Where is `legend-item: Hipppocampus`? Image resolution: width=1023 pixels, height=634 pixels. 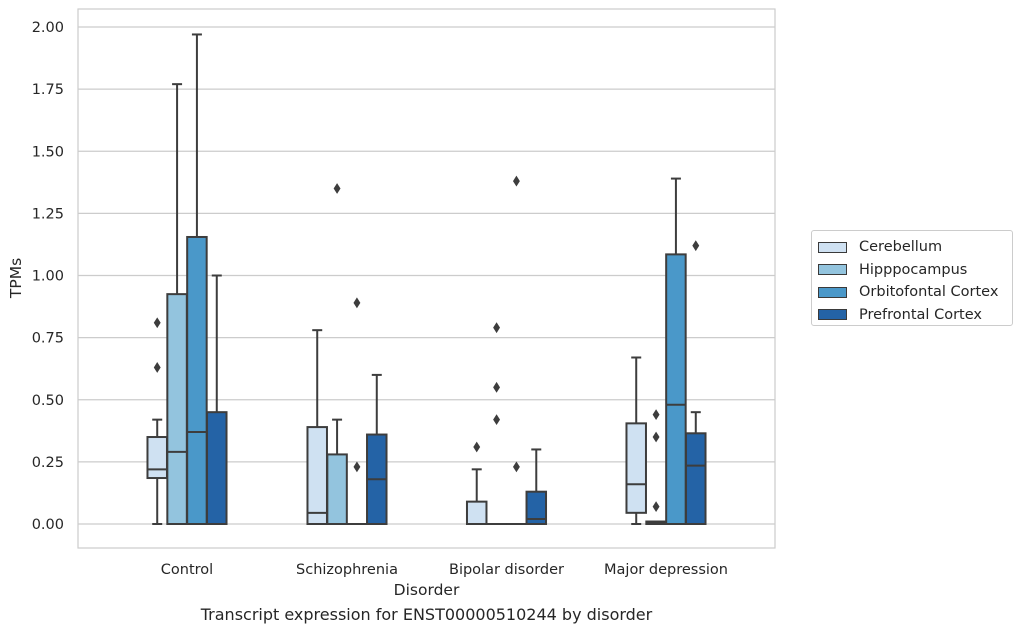
legend-item: Hipppocampus is located at coordinates (915, 270).